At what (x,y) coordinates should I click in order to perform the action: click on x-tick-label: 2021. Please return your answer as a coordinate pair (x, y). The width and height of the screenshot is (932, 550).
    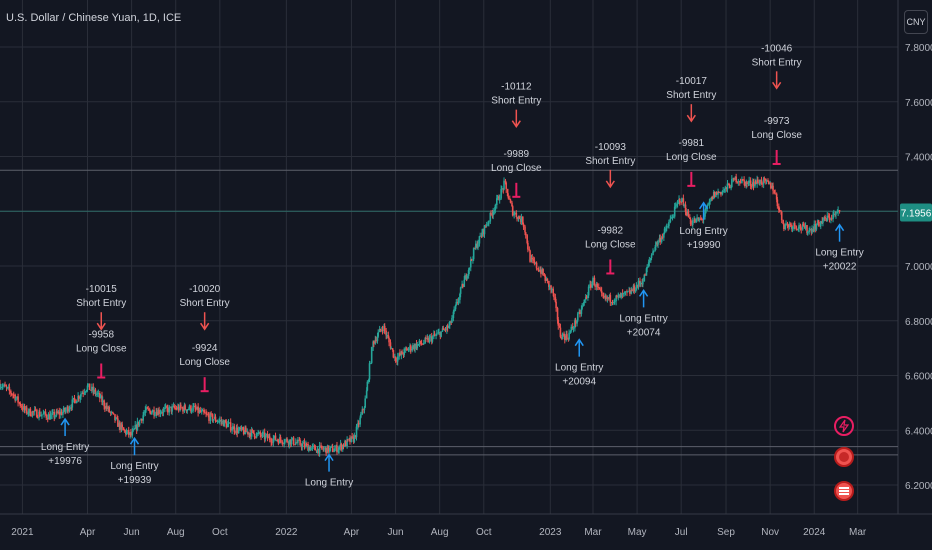
    Looking at the image, I should click on (22, 532).